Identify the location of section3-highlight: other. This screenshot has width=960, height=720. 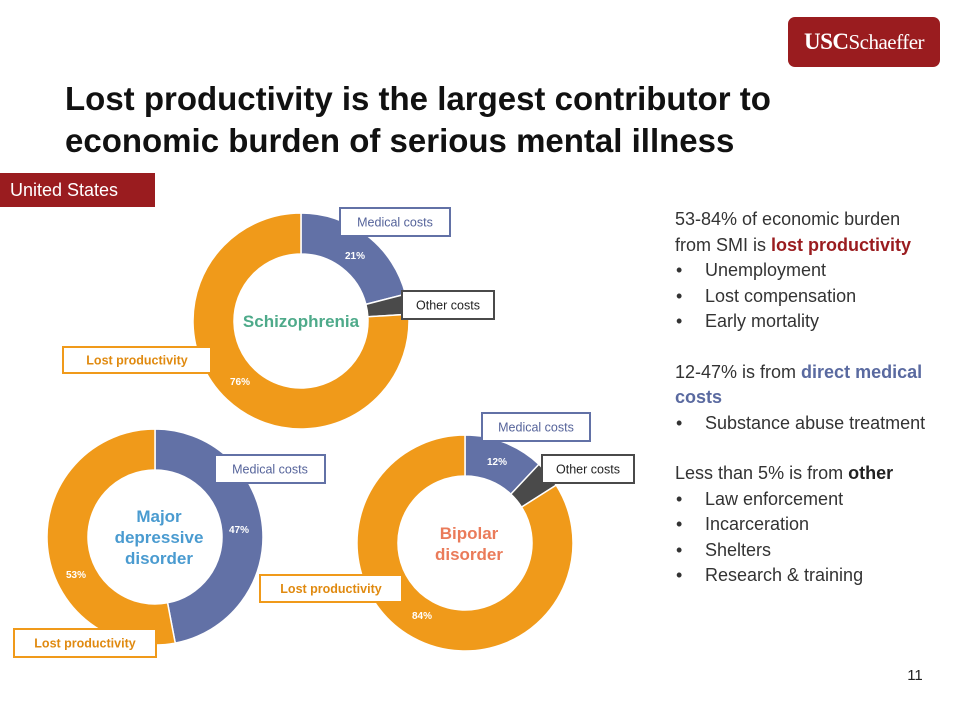
(871, 473).